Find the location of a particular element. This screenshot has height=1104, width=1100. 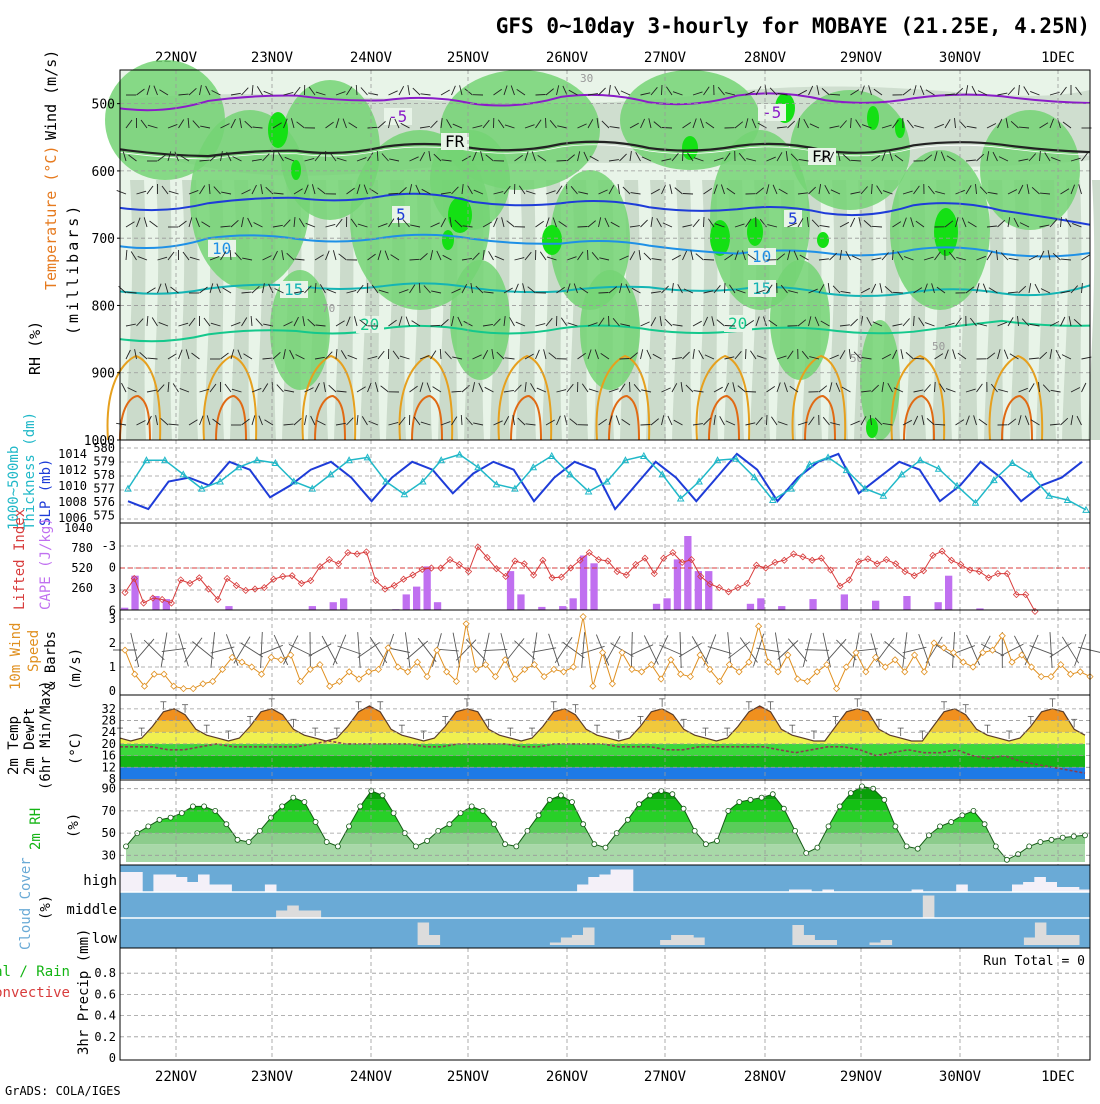

rh-contour-label: 50 is located at coordinates (938, 346).